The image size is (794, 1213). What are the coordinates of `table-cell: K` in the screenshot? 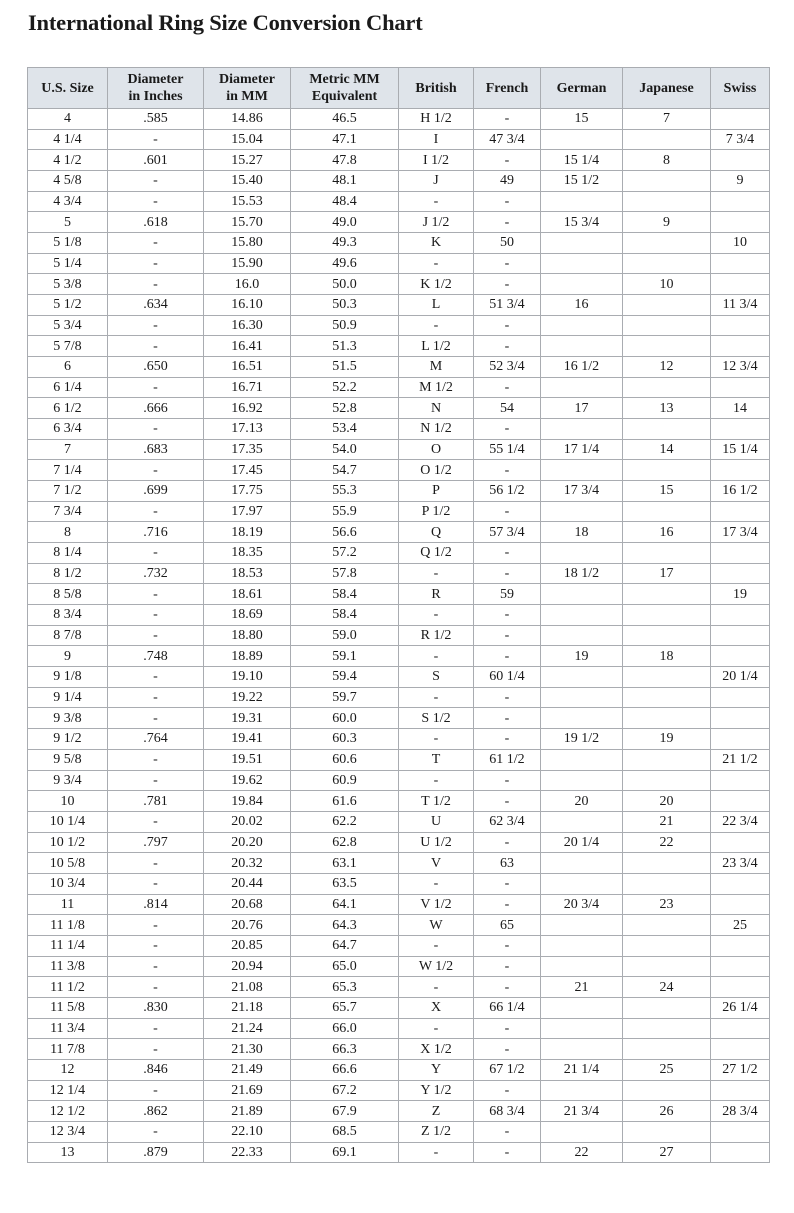 It's located at (436, 243).